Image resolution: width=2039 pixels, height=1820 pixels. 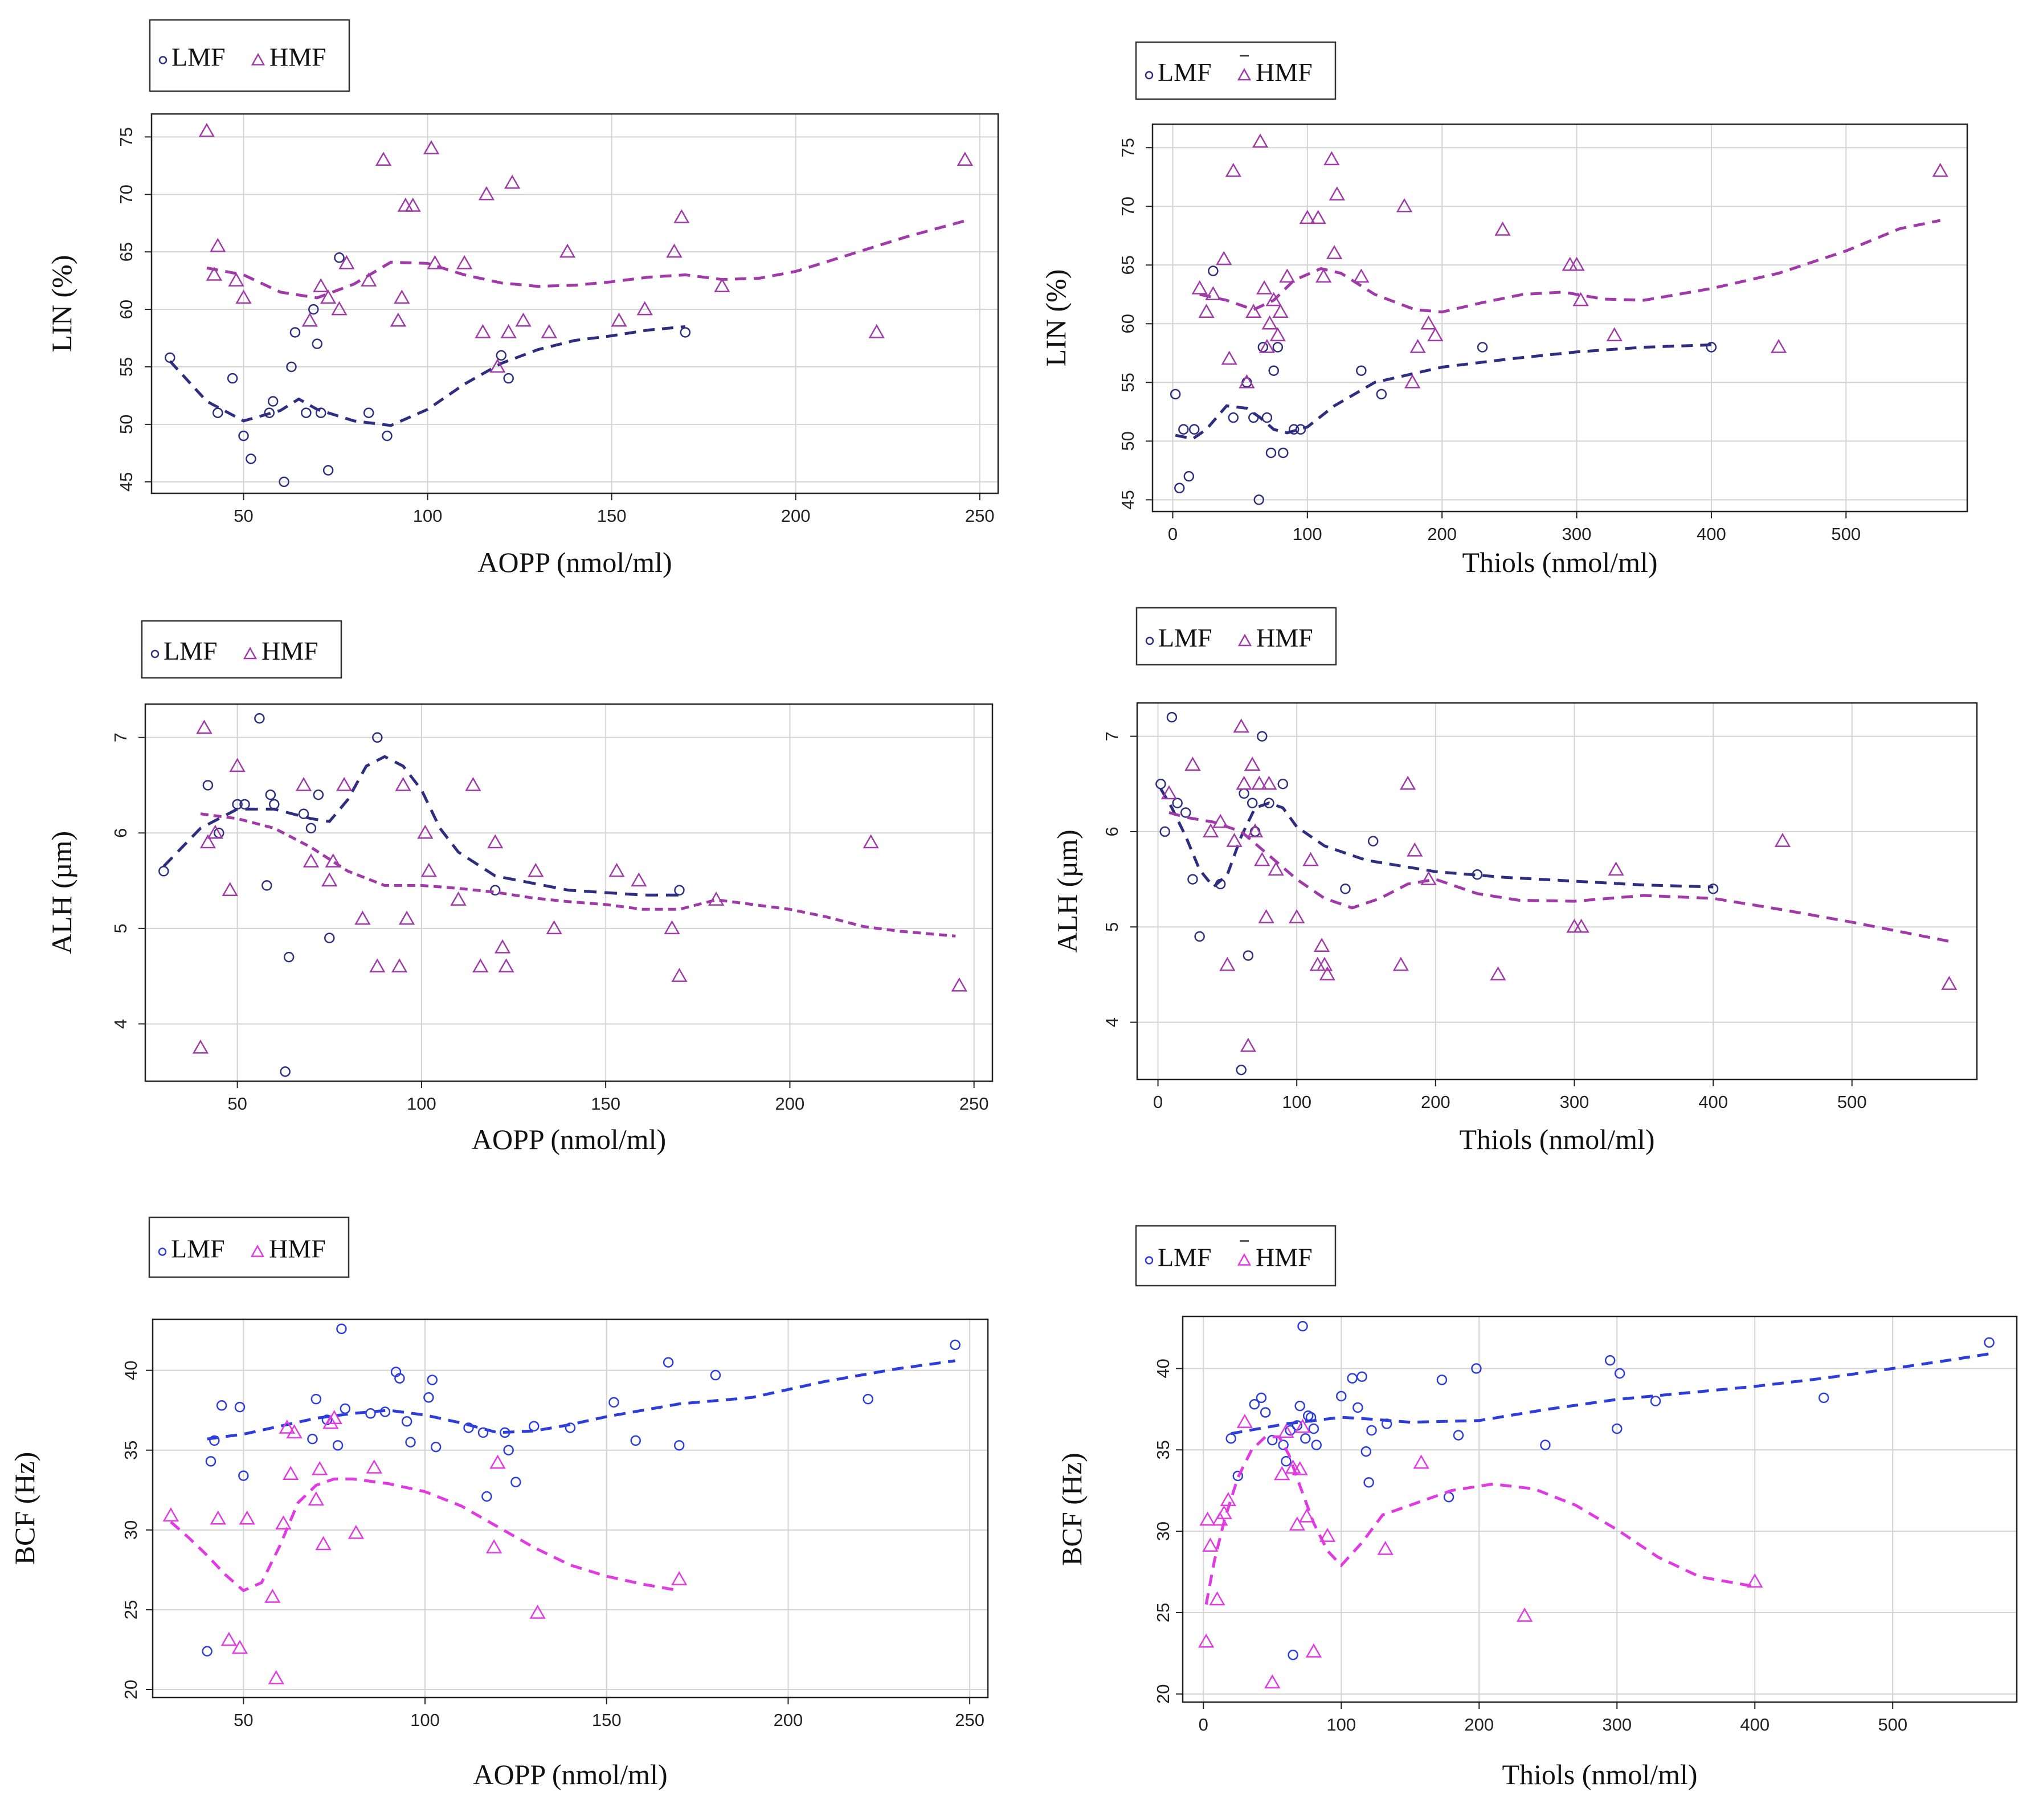 I want to click on y-tick-label: 4, so click(x=121, y=1024).